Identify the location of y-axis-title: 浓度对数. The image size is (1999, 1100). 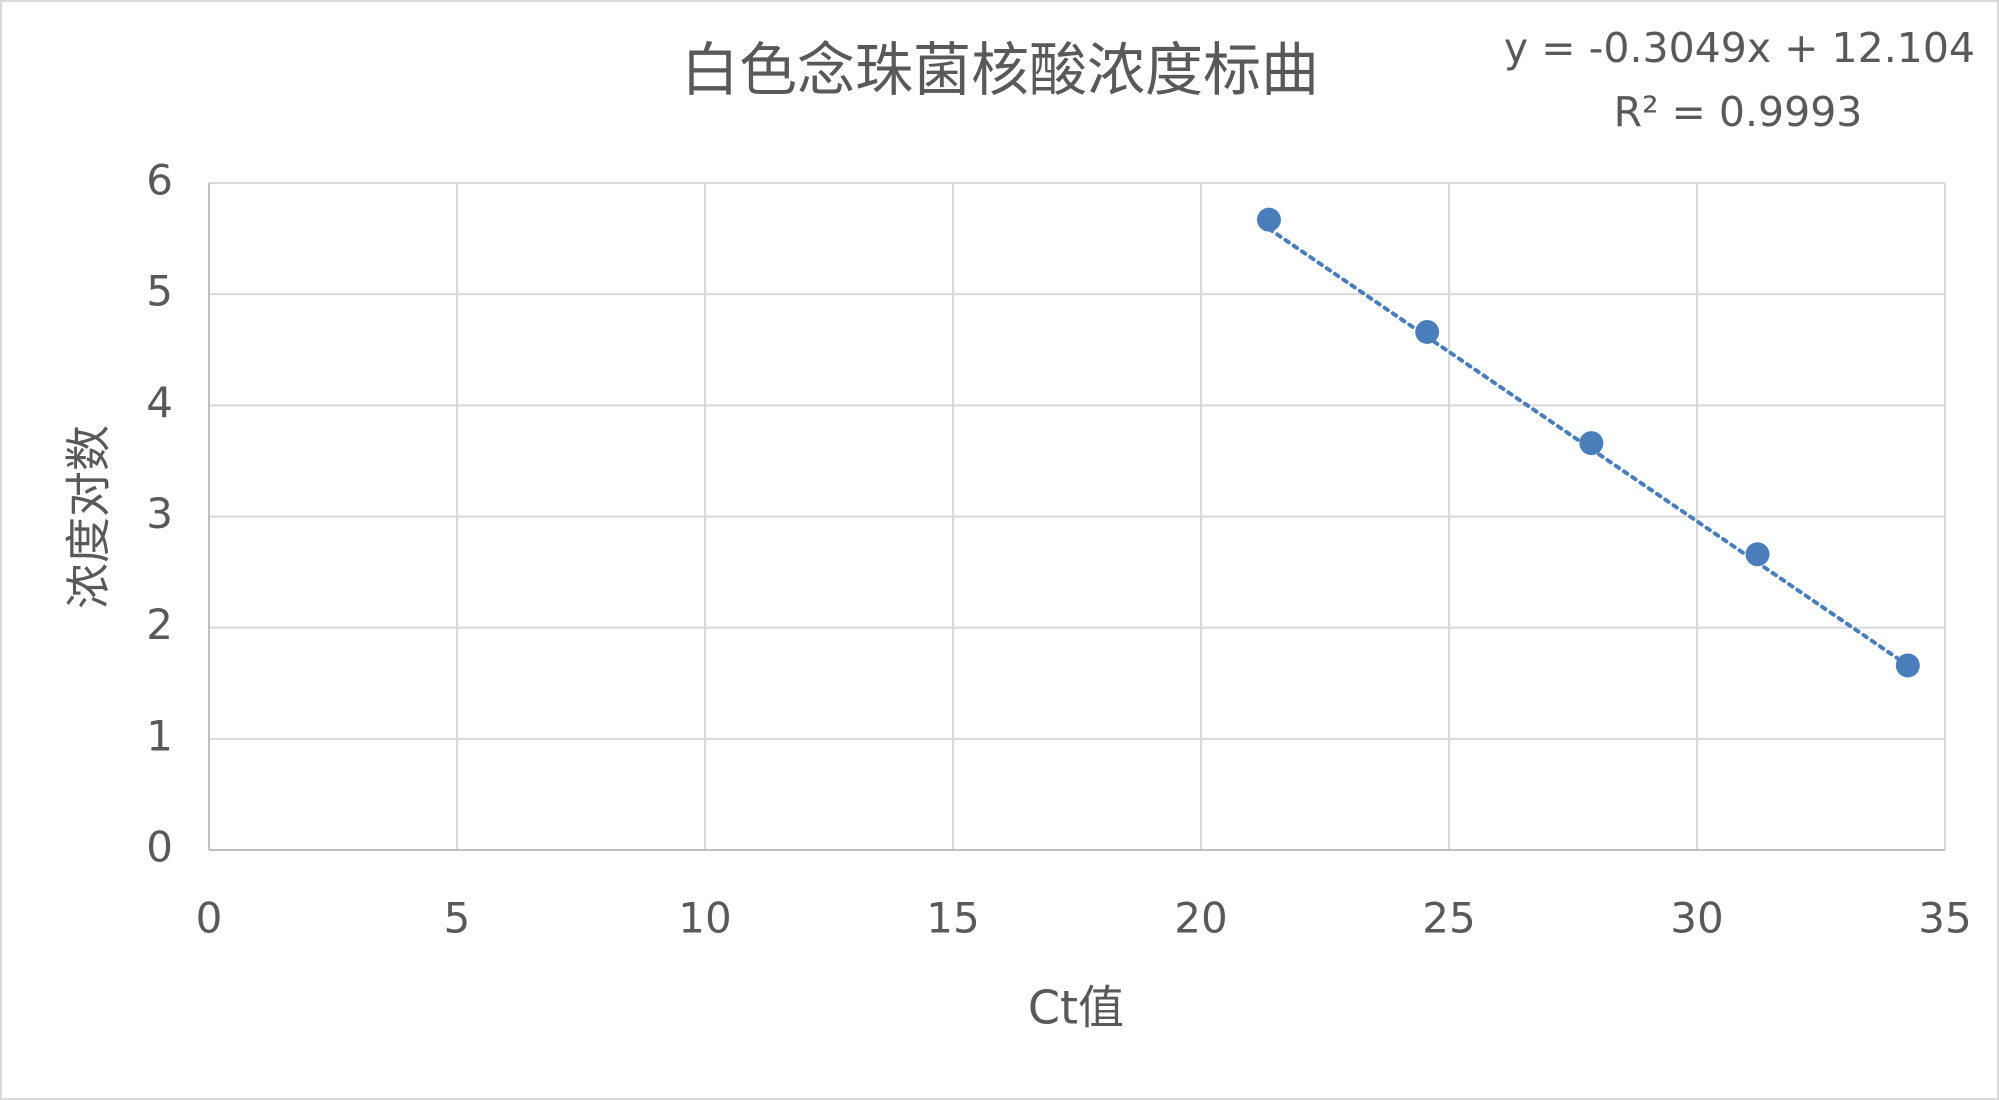
(89, 517).